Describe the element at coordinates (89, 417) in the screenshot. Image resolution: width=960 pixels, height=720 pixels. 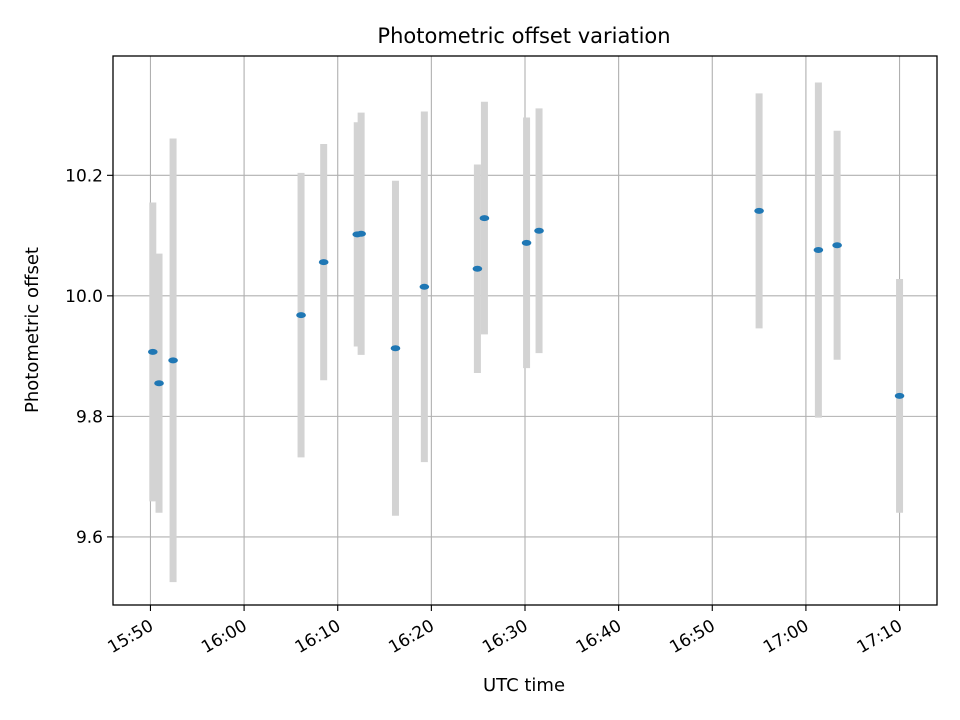
I see `y-tick-label: 9.8` at that location.